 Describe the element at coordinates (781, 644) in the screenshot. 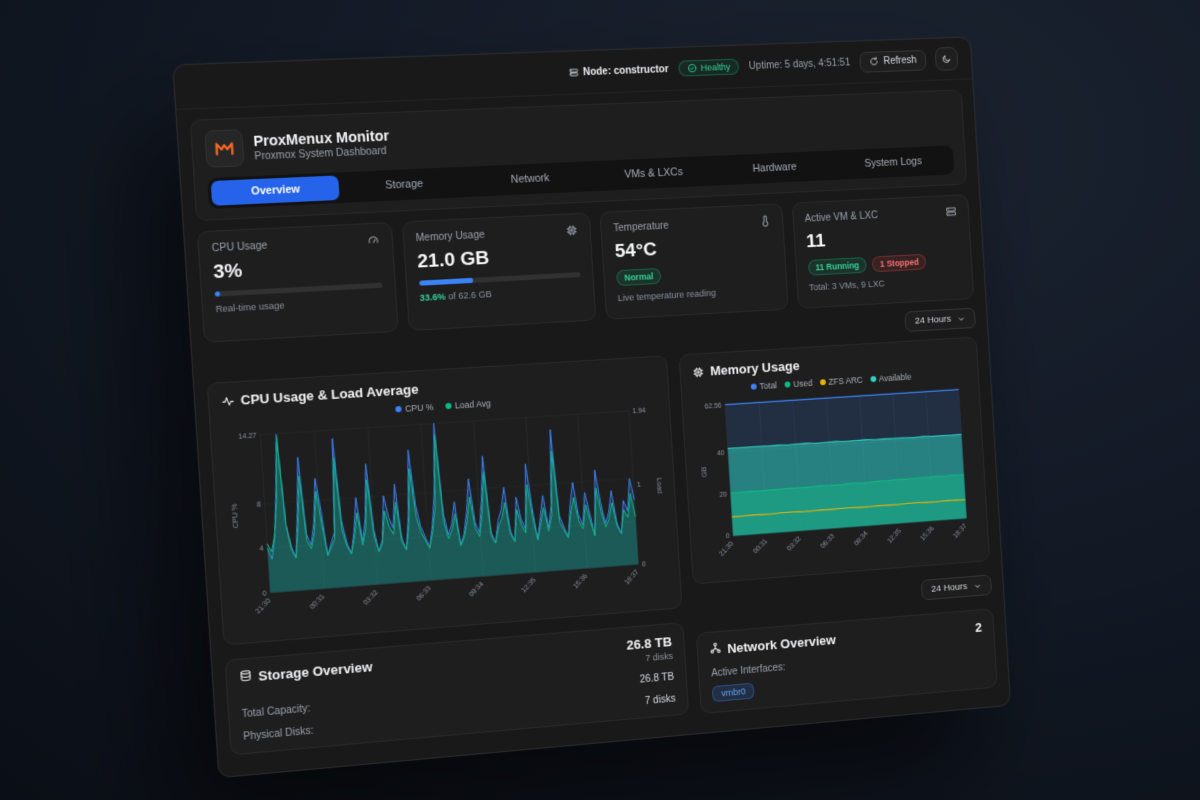

I see `network-overview-title: Network Overview` at that location.